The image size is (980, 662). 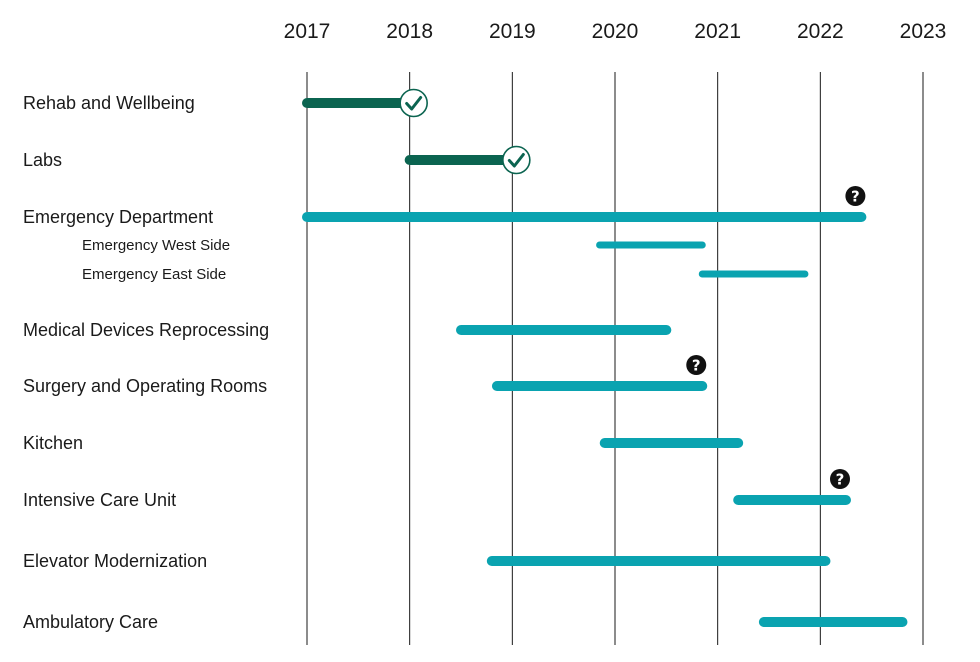 I want to click on subtask-label: Emergency West Side, so click(x=156, y=245).